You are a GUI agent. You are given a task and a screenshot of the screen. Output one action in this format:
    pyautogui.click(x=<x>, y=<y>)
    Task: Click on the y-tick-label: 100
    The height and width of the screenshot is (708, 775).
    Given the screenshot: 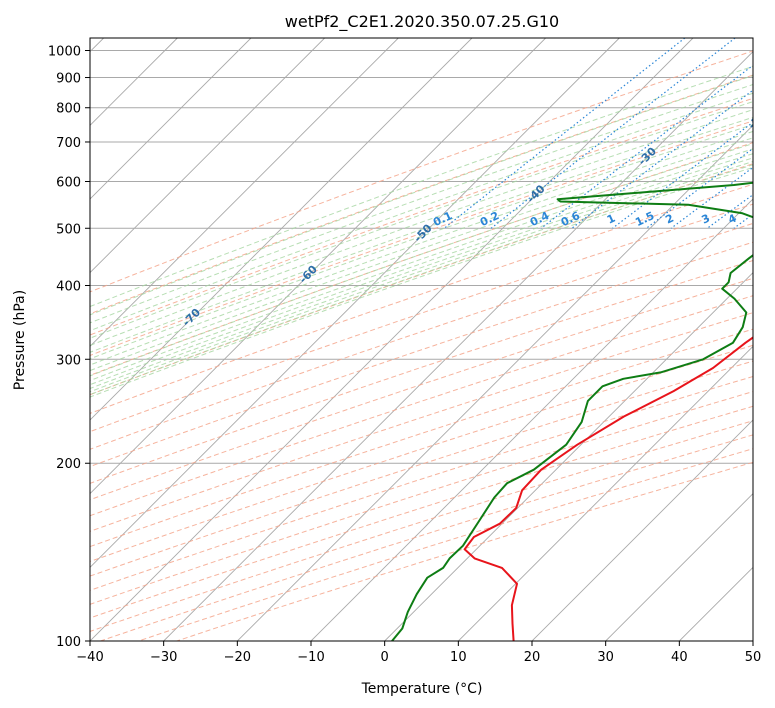 What is the action you would take?
    pyautogui.click(x=68, y=642)
    